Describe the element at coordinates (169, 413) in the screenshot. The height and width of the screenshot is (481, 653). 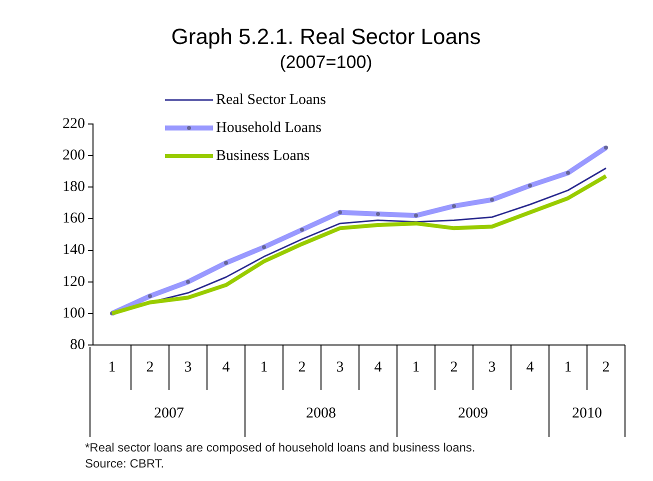
I see `text: 2007` at that location.